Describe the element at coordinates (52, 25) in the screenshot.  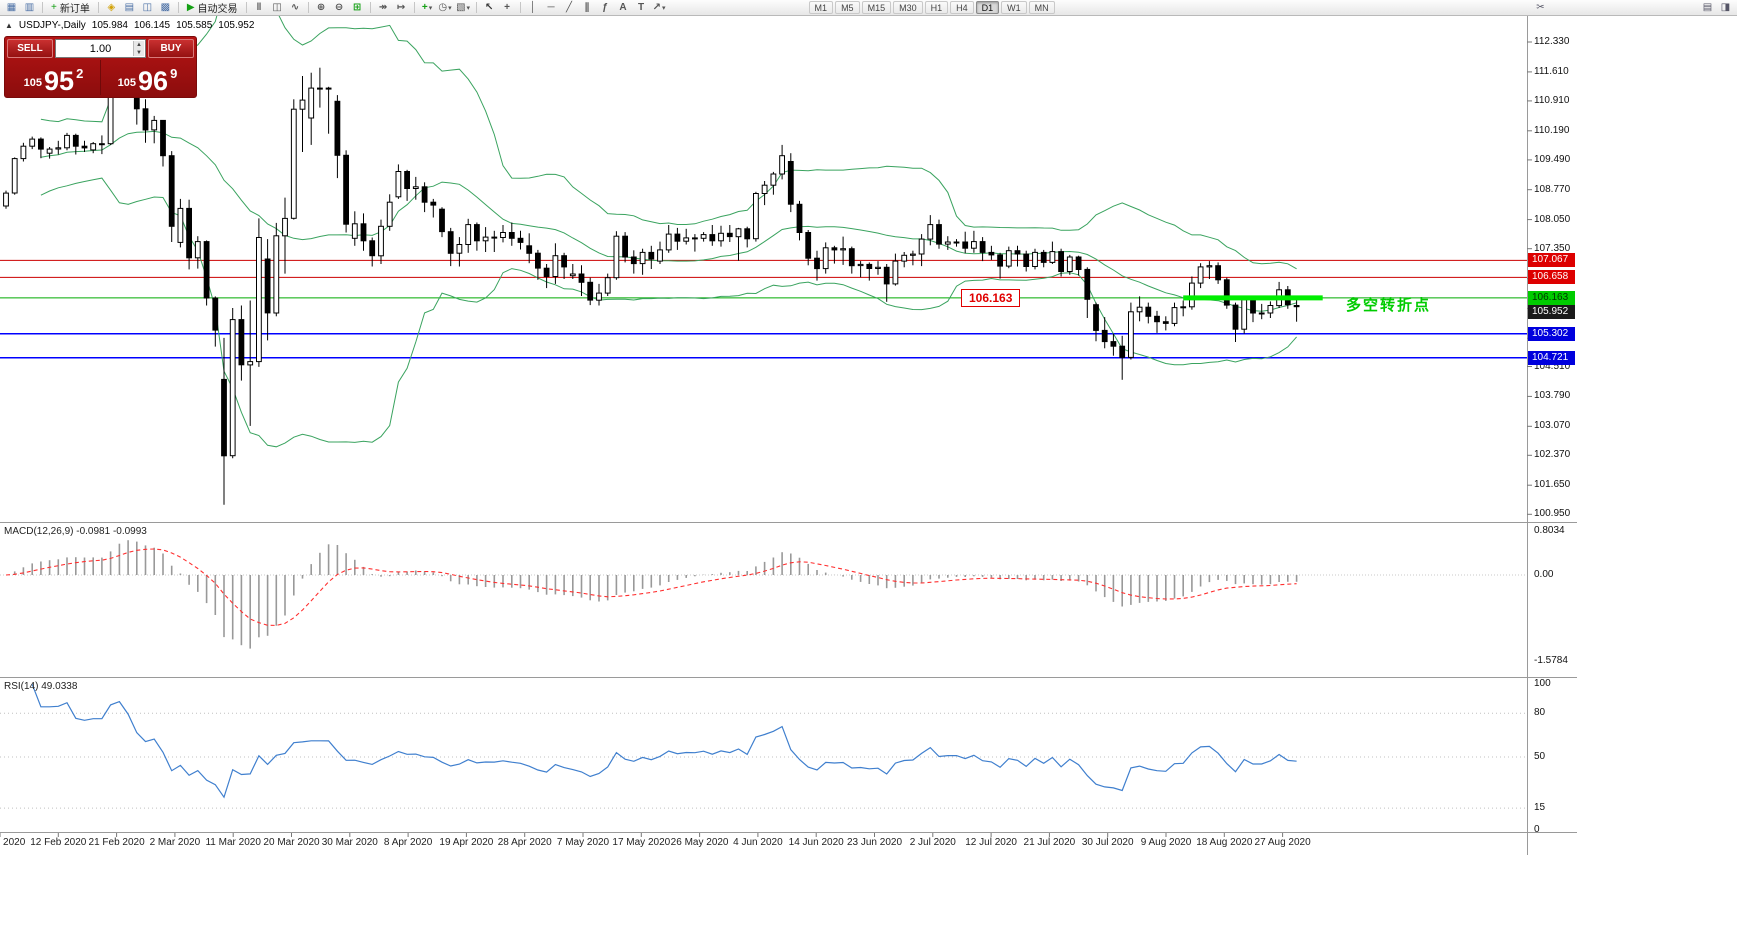
I see `chart-symbol-period: USDJPY-,Daily` at that location.